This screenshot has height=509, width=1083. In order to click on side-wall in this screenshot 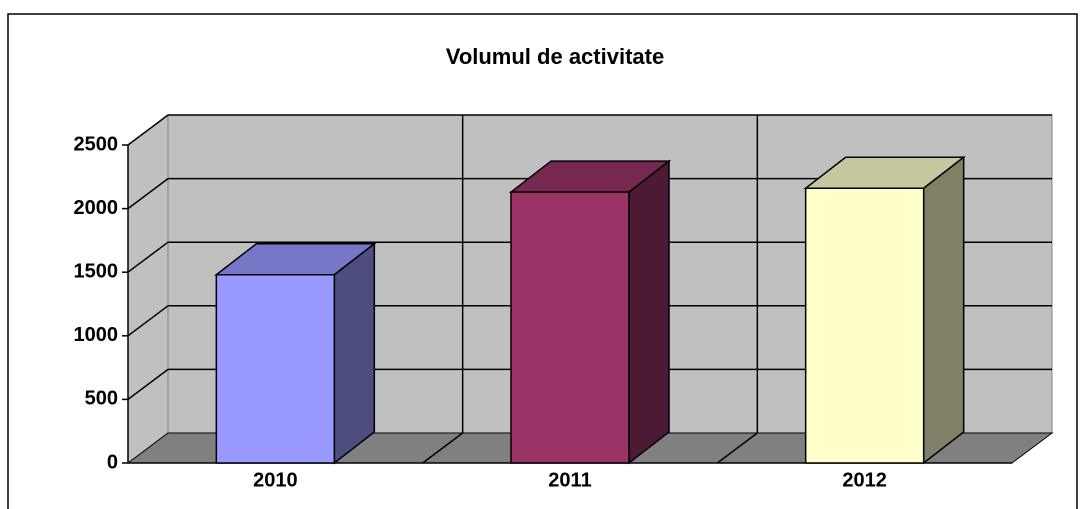, I will do `click(148, 289)`.